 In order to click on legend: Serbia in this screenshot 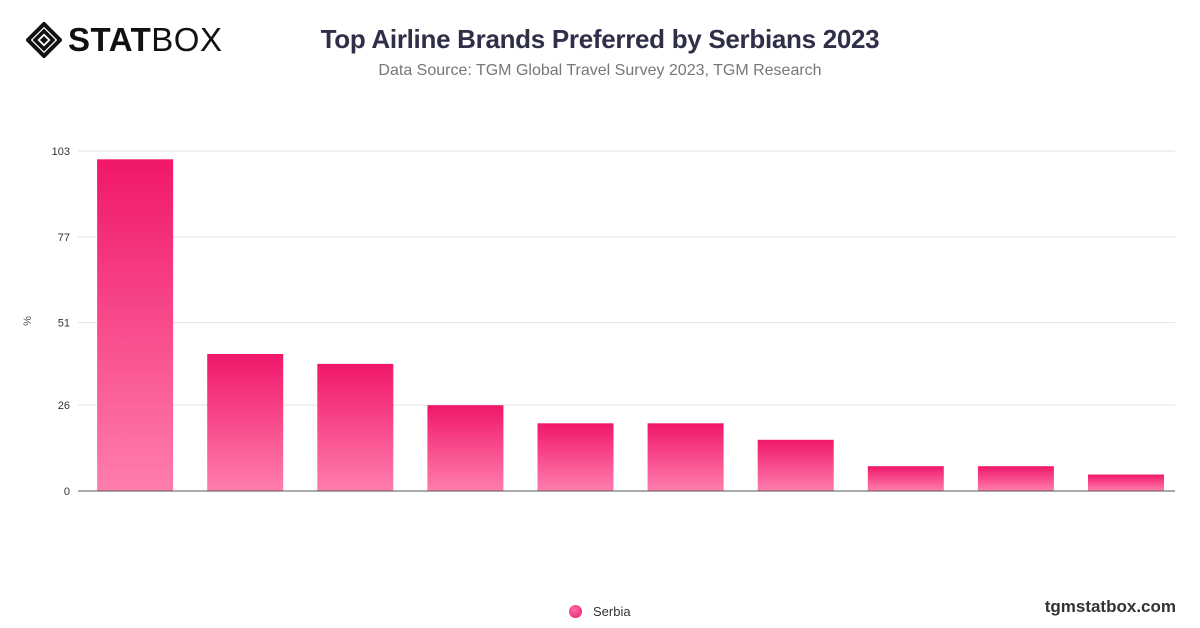, I will do `click(600, 611)`.